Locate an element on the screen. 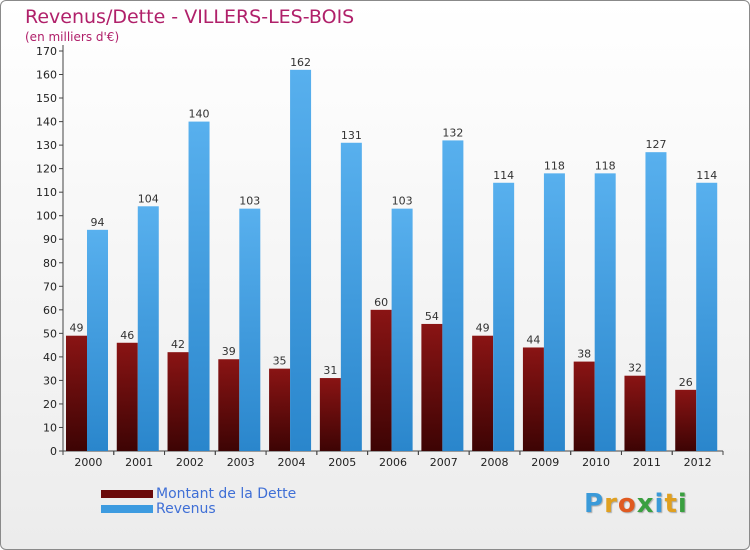  data-label-dette: 46 is located at coordinates (127, 335).